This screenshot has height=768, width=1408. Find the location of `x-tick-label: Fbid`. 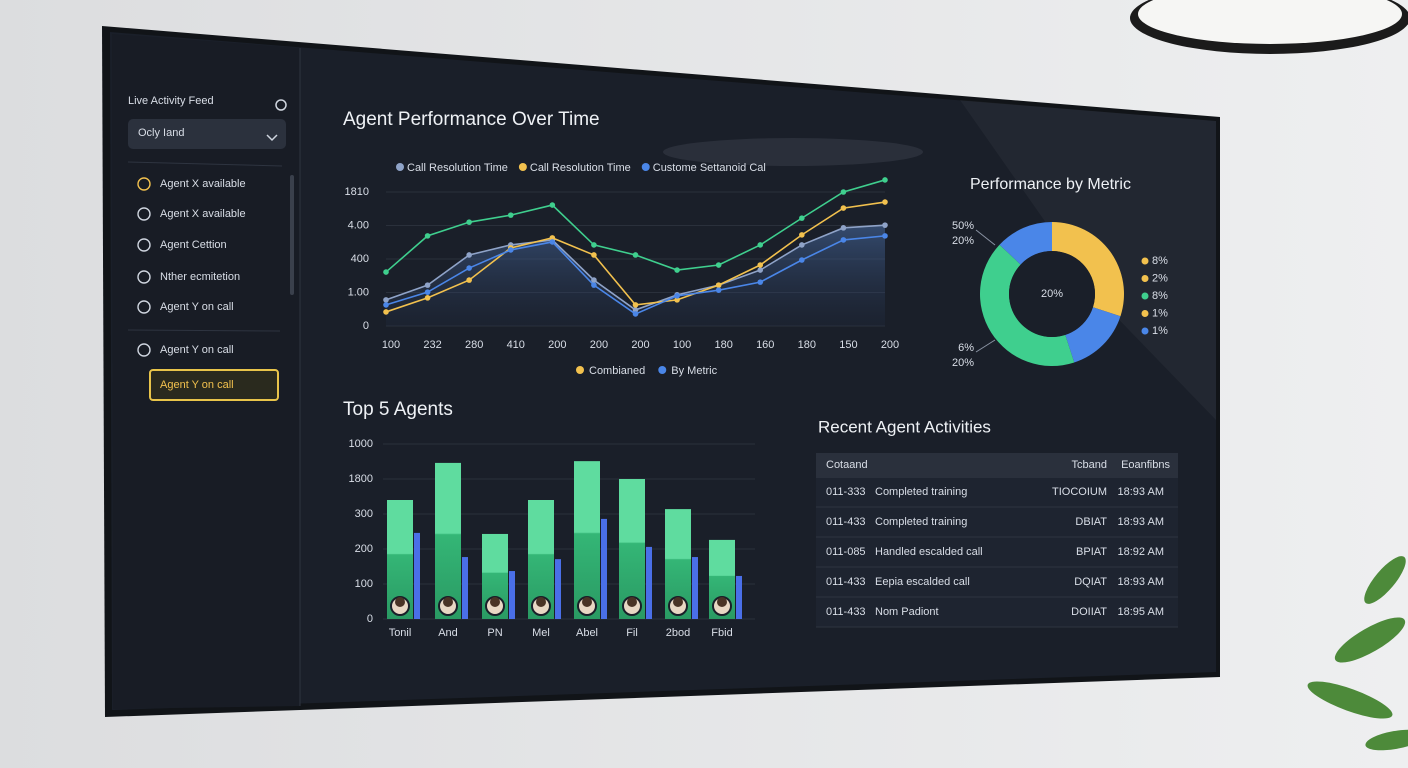

x-tick-label: Fbid is located at coordinates (721, 633).